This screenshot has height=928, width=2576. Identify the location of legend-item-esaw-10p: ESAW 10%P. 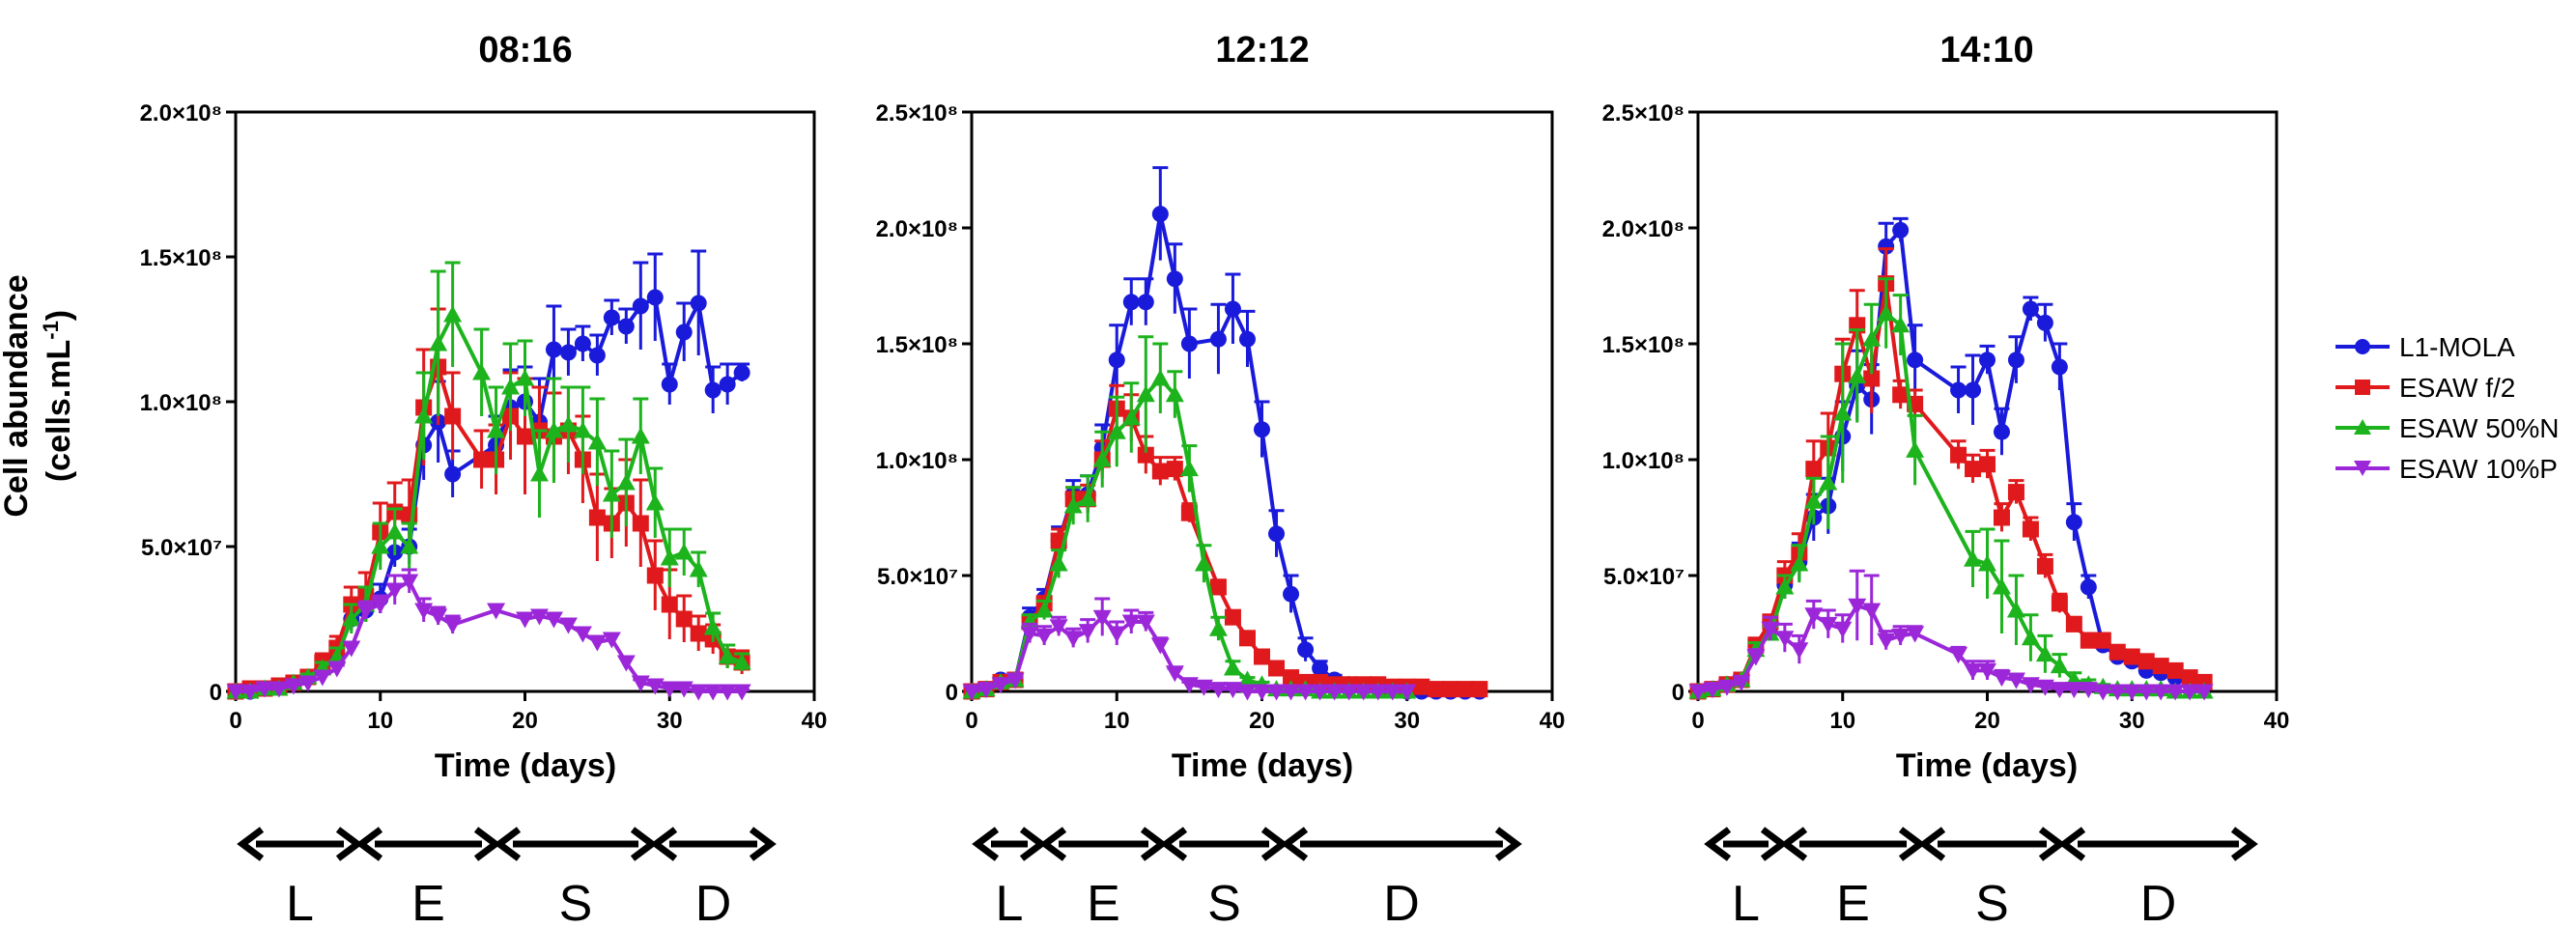
(2446, 469).